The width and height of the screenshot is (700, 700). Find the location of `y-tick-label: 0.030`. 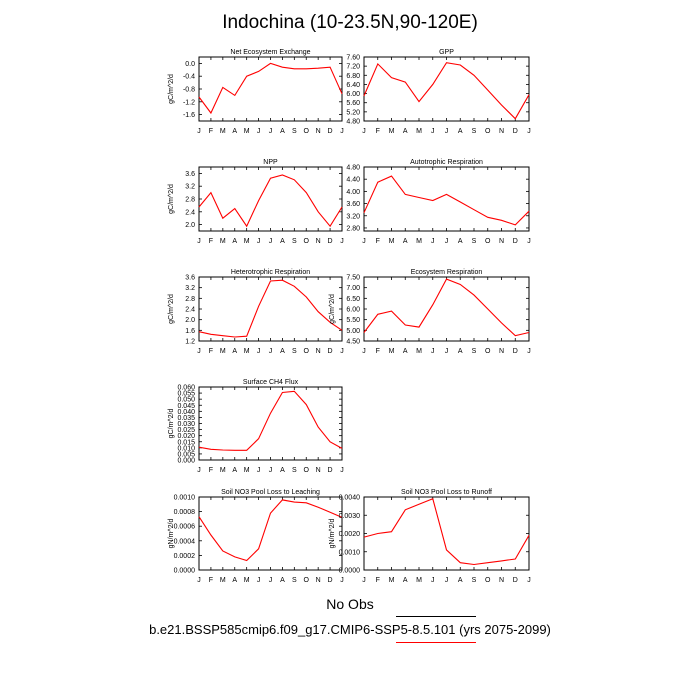

y-tick-label: 0.030 is located at coordinates (186, 424).